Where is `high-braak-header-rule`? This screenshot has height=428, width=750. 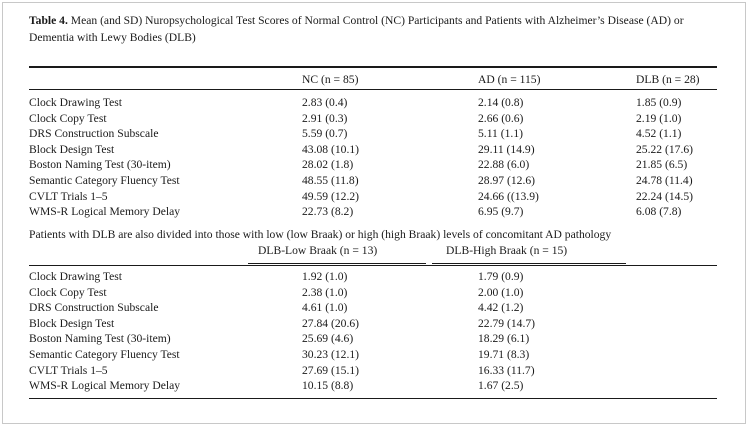 high-braak-header-rule is located at coordinates (529, 263).